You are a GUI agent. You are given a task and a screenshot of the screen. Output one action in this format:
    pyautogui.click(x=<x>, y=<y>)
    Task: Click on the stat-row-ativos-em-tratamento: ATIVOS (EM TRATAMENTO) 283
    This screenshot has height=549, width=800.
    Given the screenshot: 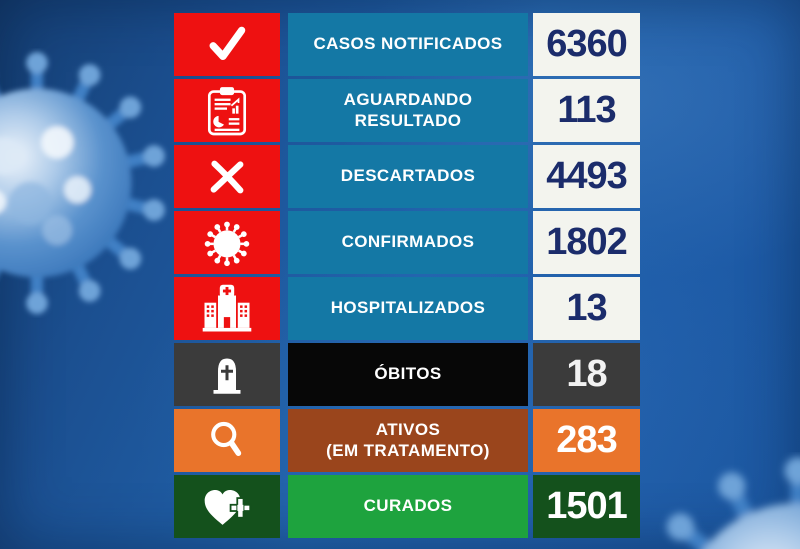 What is the action you would take?
    pyautogui.click(x=407, y=440)
    